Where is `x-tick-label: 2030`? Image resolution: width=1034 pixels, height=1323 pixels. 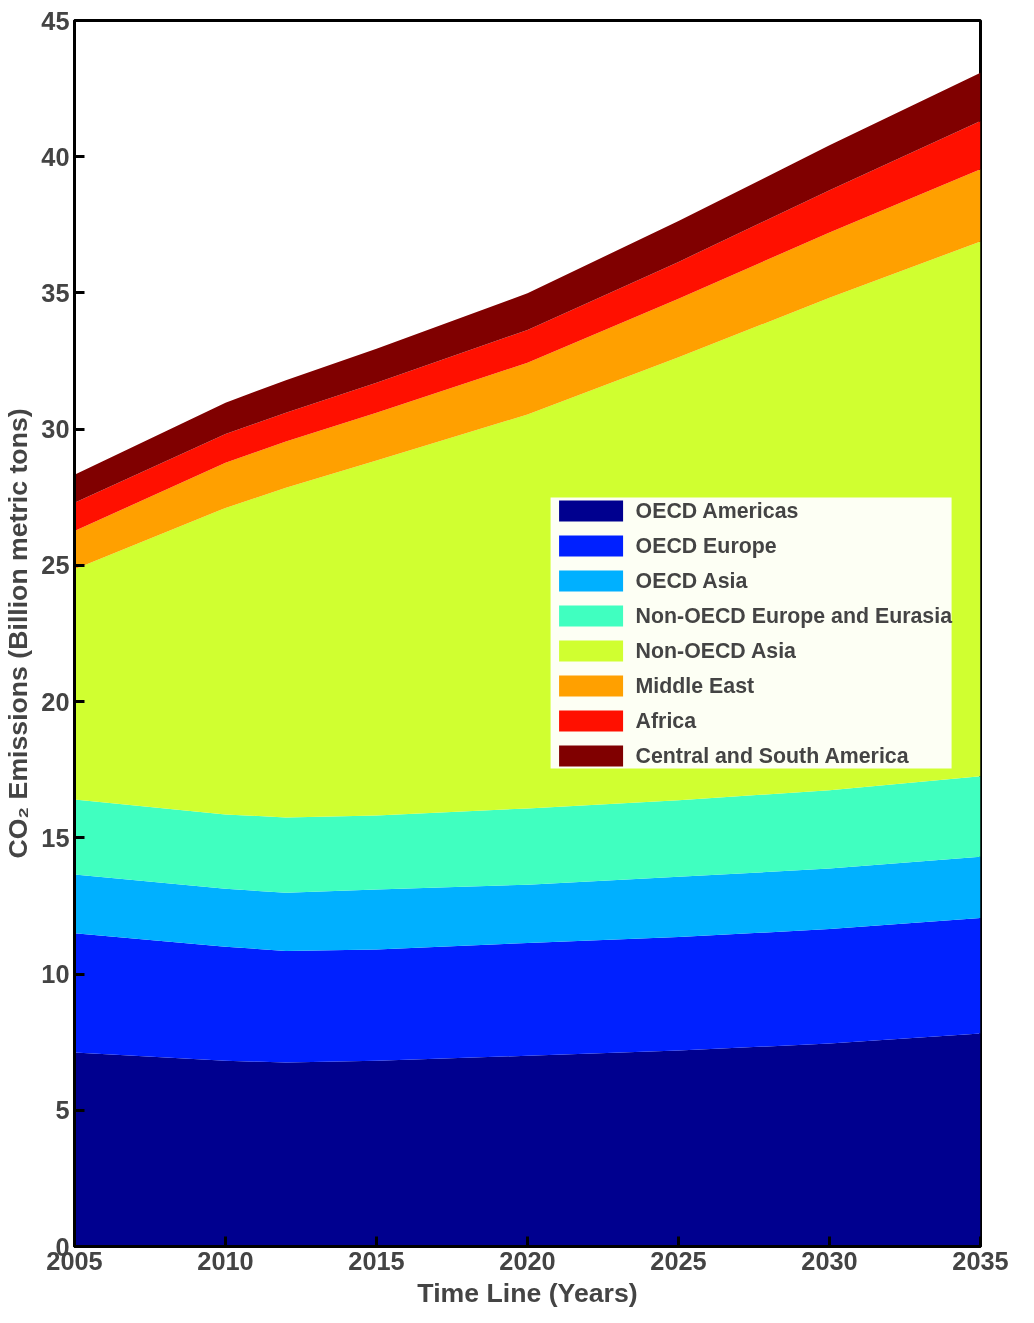 x-tick-label: 2030 is located at coordinates (829, 1260).